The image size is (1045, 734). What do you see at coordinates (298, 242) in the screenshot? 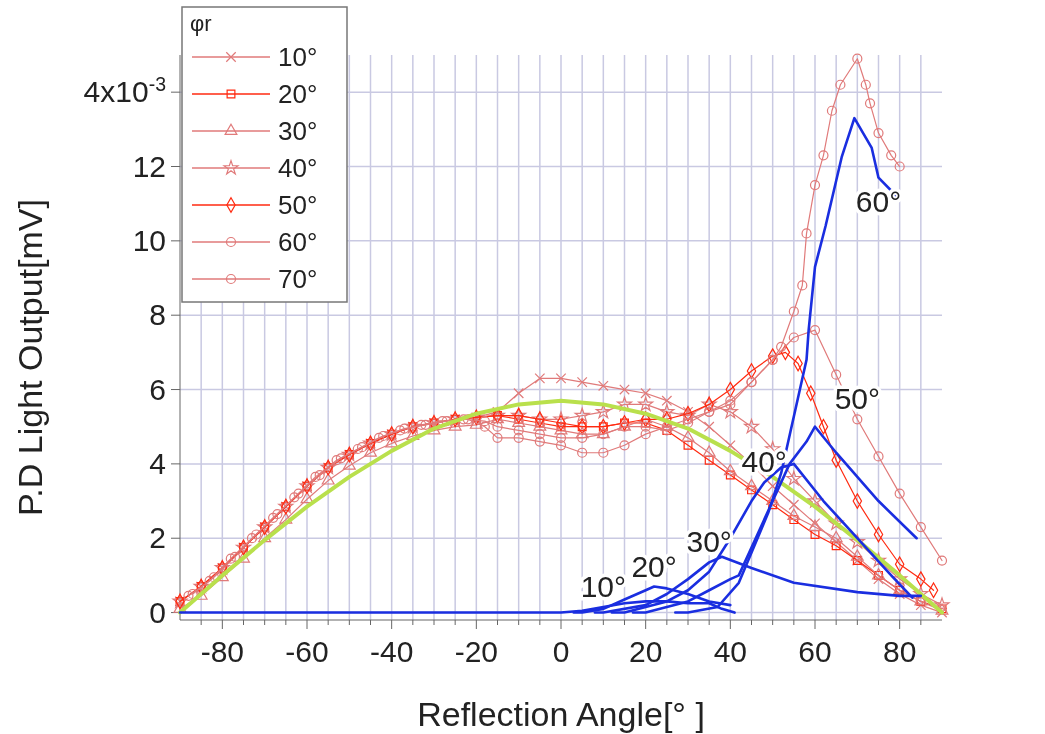
I see `legend-label: 60°` at bounding box center [298, 242].